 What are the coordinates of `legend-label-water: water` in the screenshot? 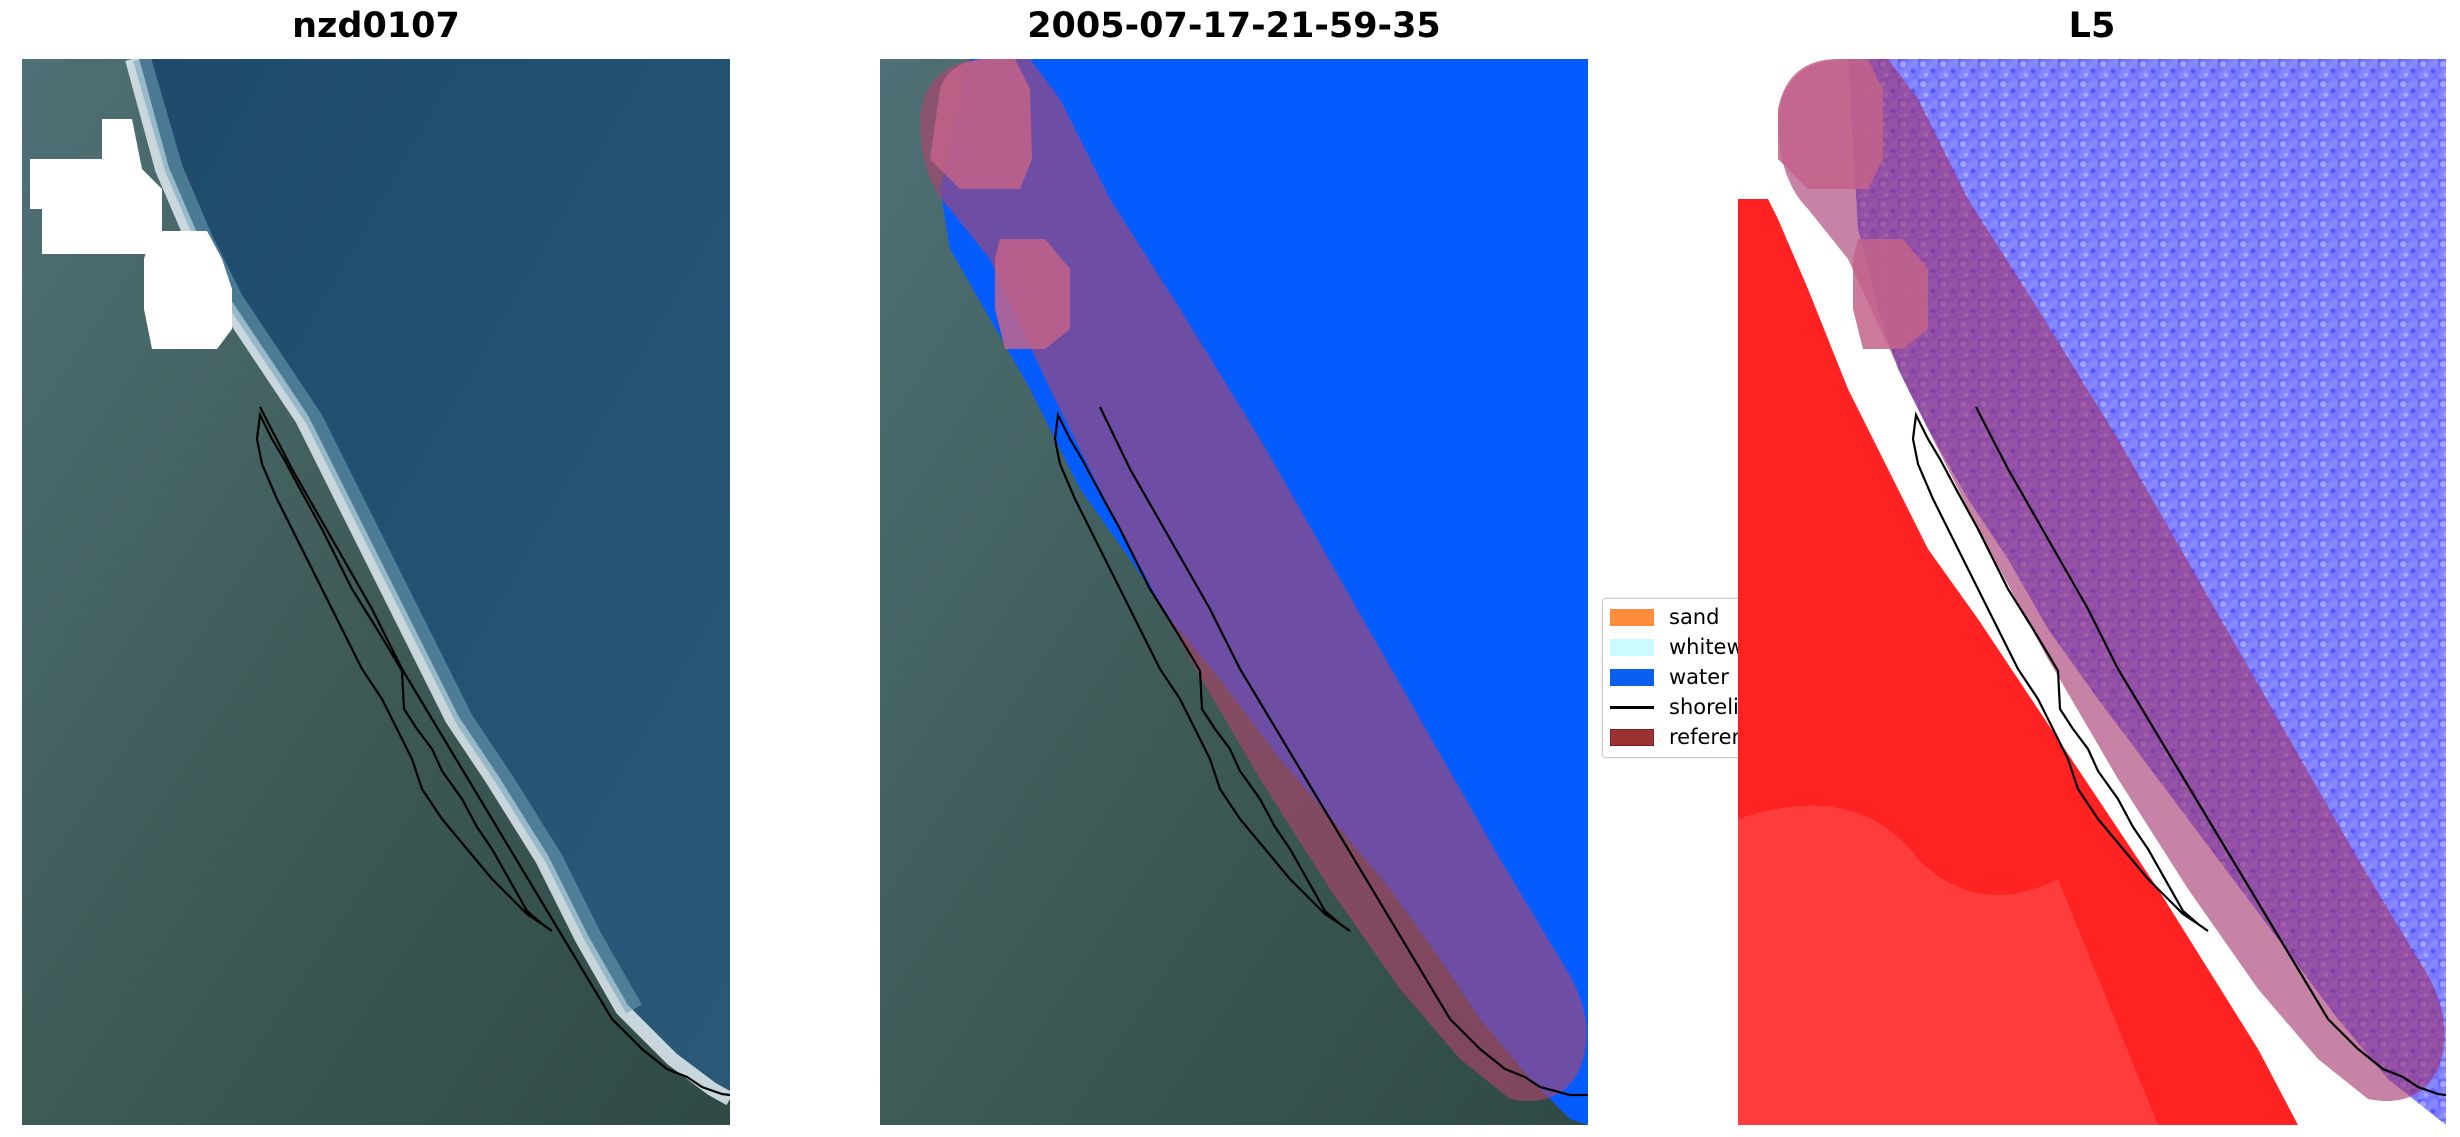 It's located at (1699, 677).